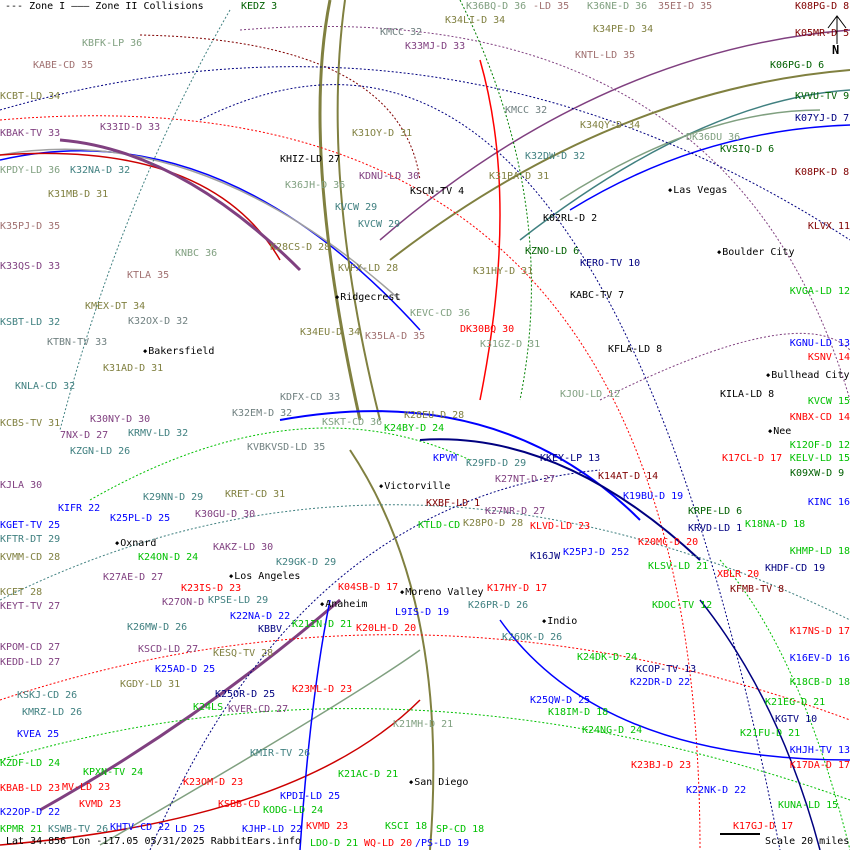  I want to click on station-label: KSWB-TV 26, so click(78, 829).